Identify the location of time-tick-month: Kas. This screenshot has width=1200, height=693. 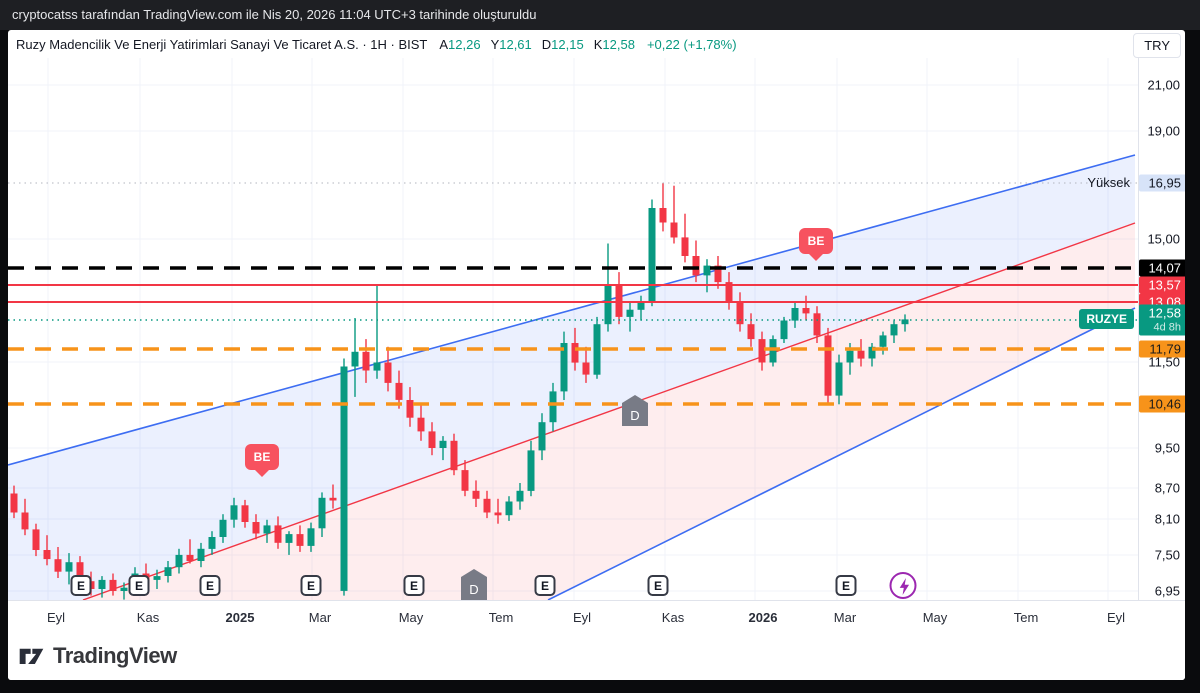
(673, 617).